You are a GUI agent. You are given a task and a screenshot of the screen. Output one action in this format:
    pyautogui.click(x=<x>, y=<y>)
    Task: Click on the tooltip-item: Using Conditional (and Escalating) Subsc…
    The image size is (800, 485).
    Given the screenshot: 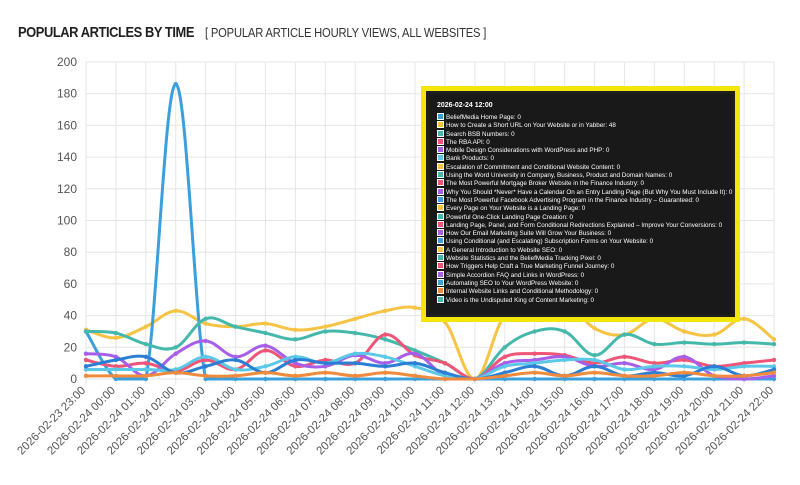 What is the action you would take?
    pyautogui.click(x=584, y=241)
    